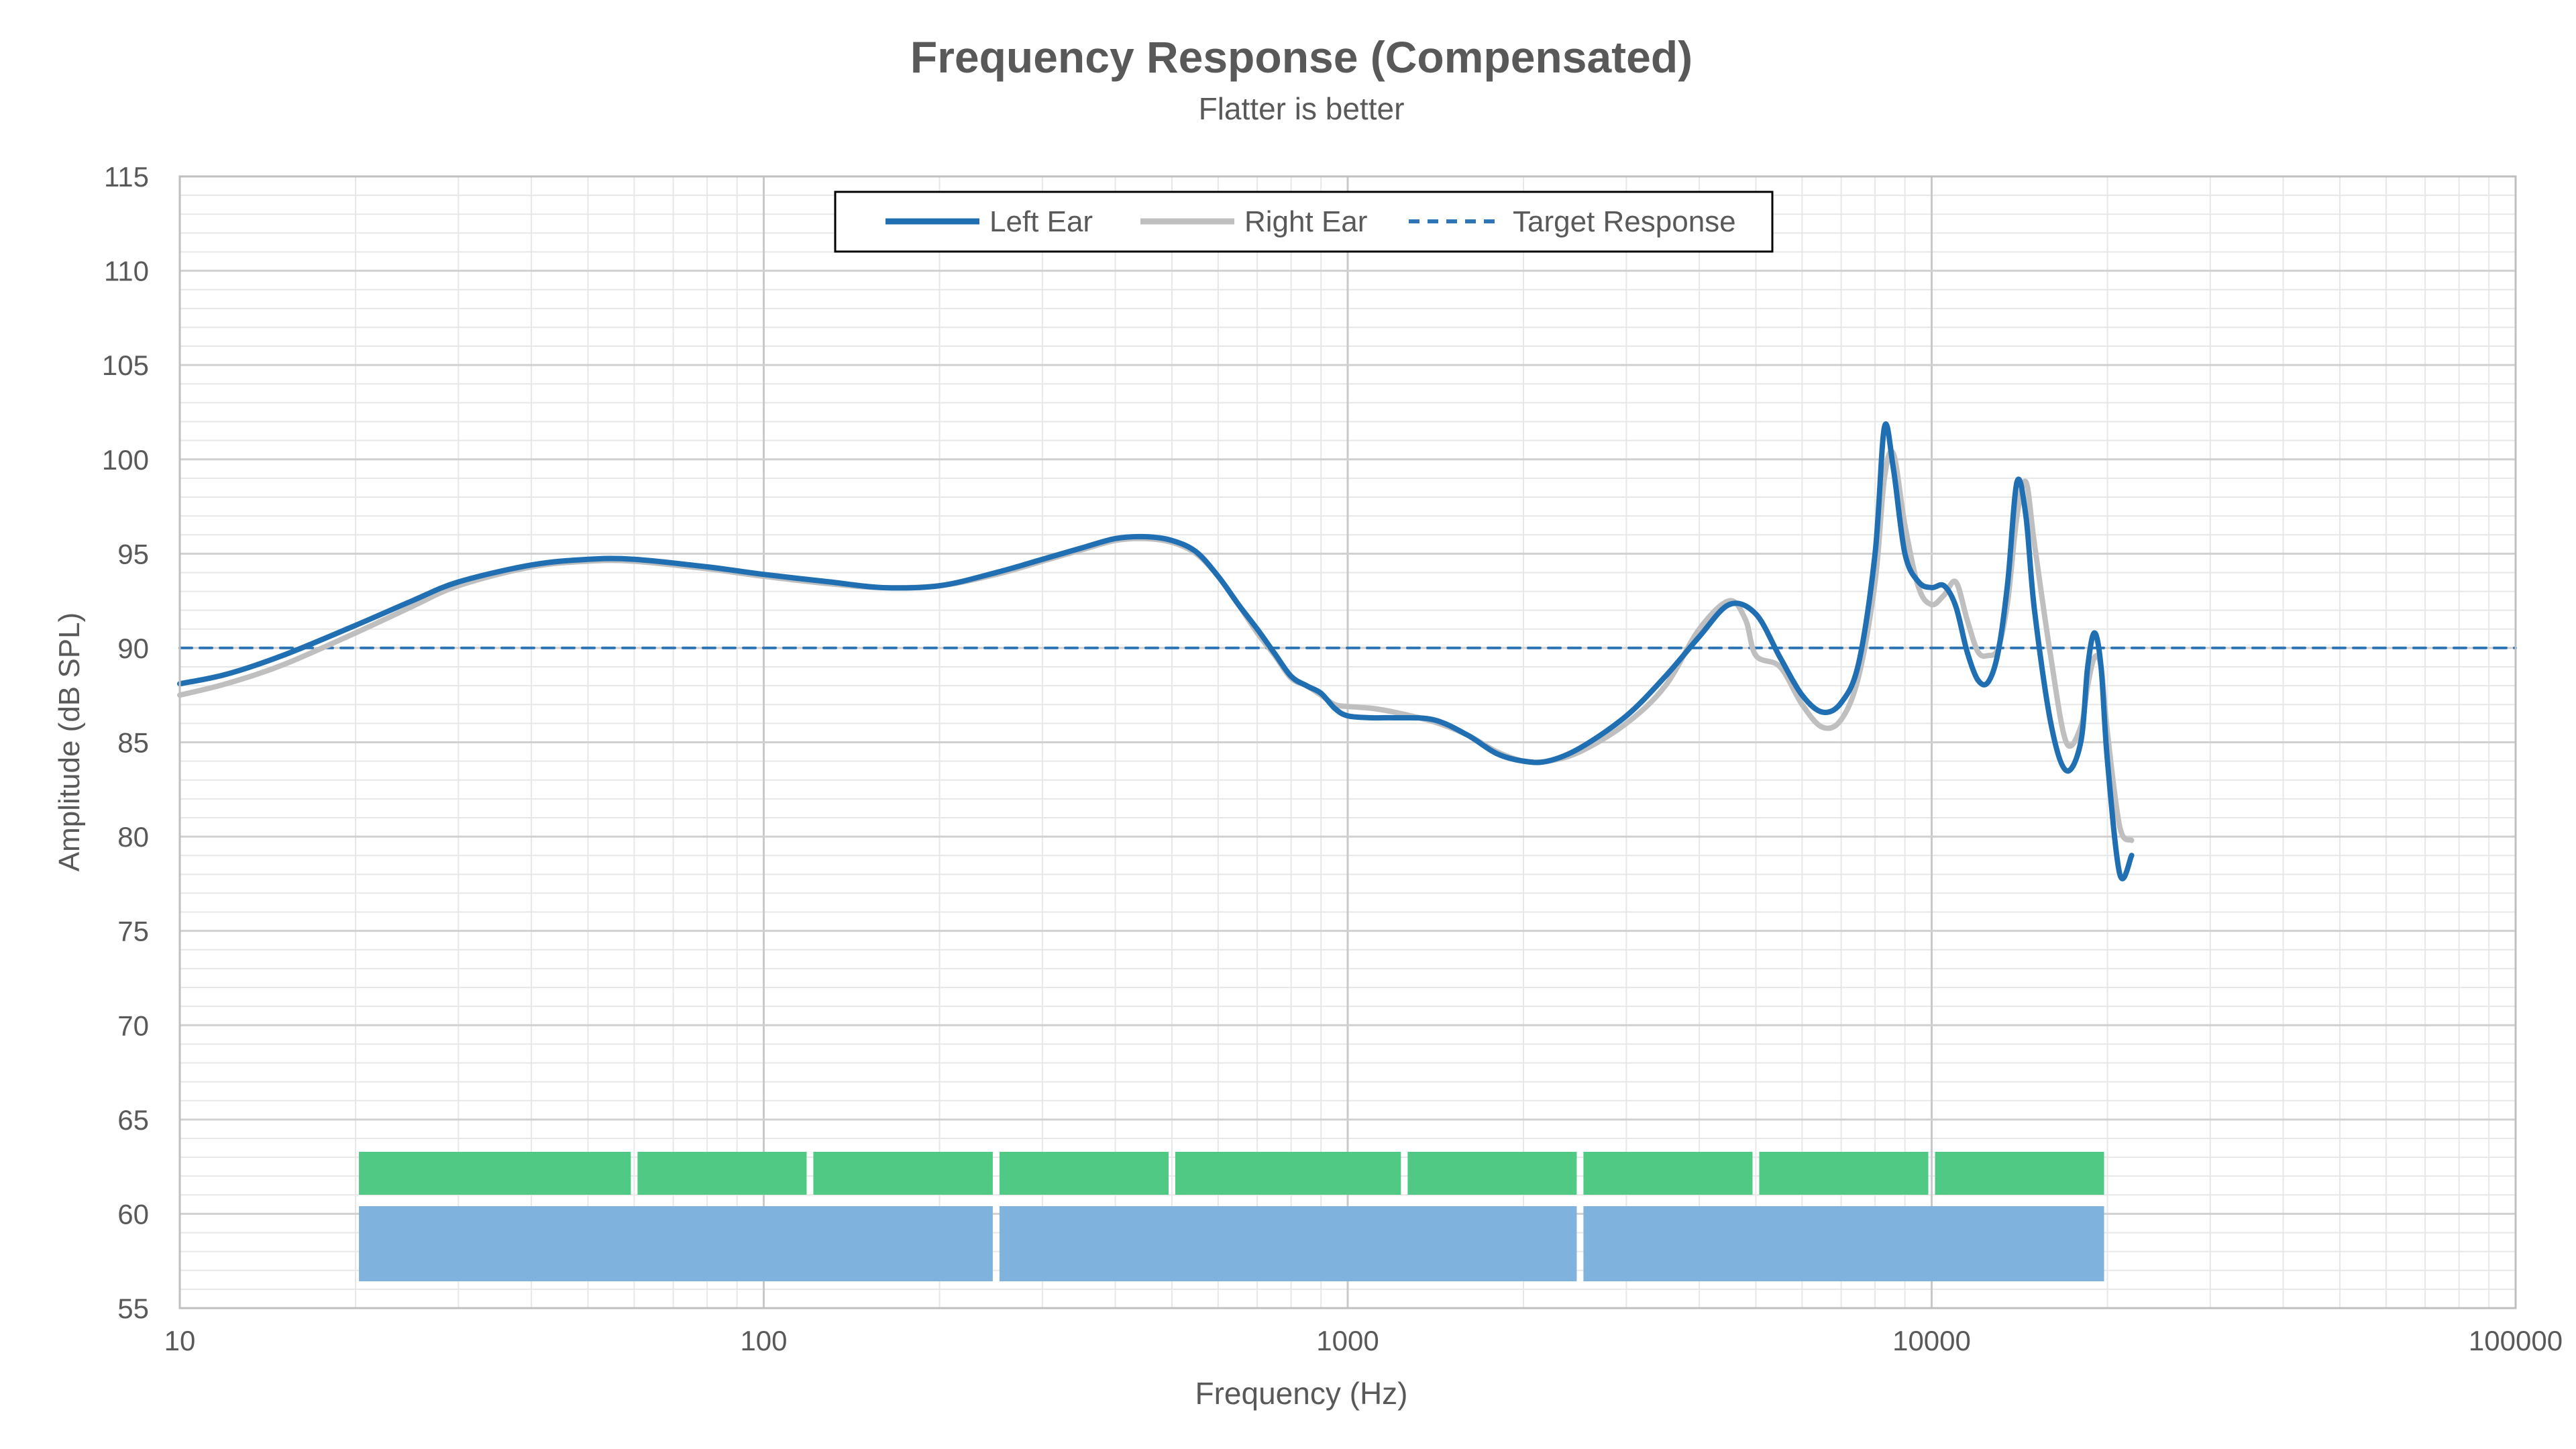 The width and height of the screenshot is (2576, 1449). Describe the element at coordinates (903, 1173) in the screenshot. I see `band-small-high-bass` at that location.